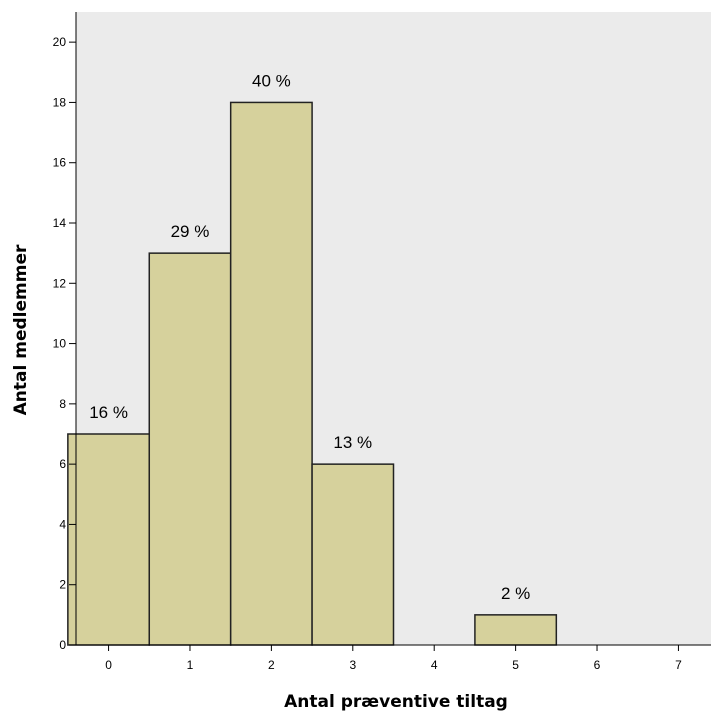 This screenshot has width=711, height=713. Describe the element at coordinates (597, 665) in the screenshot. I see `x-tick-label-6: 6` at that location.